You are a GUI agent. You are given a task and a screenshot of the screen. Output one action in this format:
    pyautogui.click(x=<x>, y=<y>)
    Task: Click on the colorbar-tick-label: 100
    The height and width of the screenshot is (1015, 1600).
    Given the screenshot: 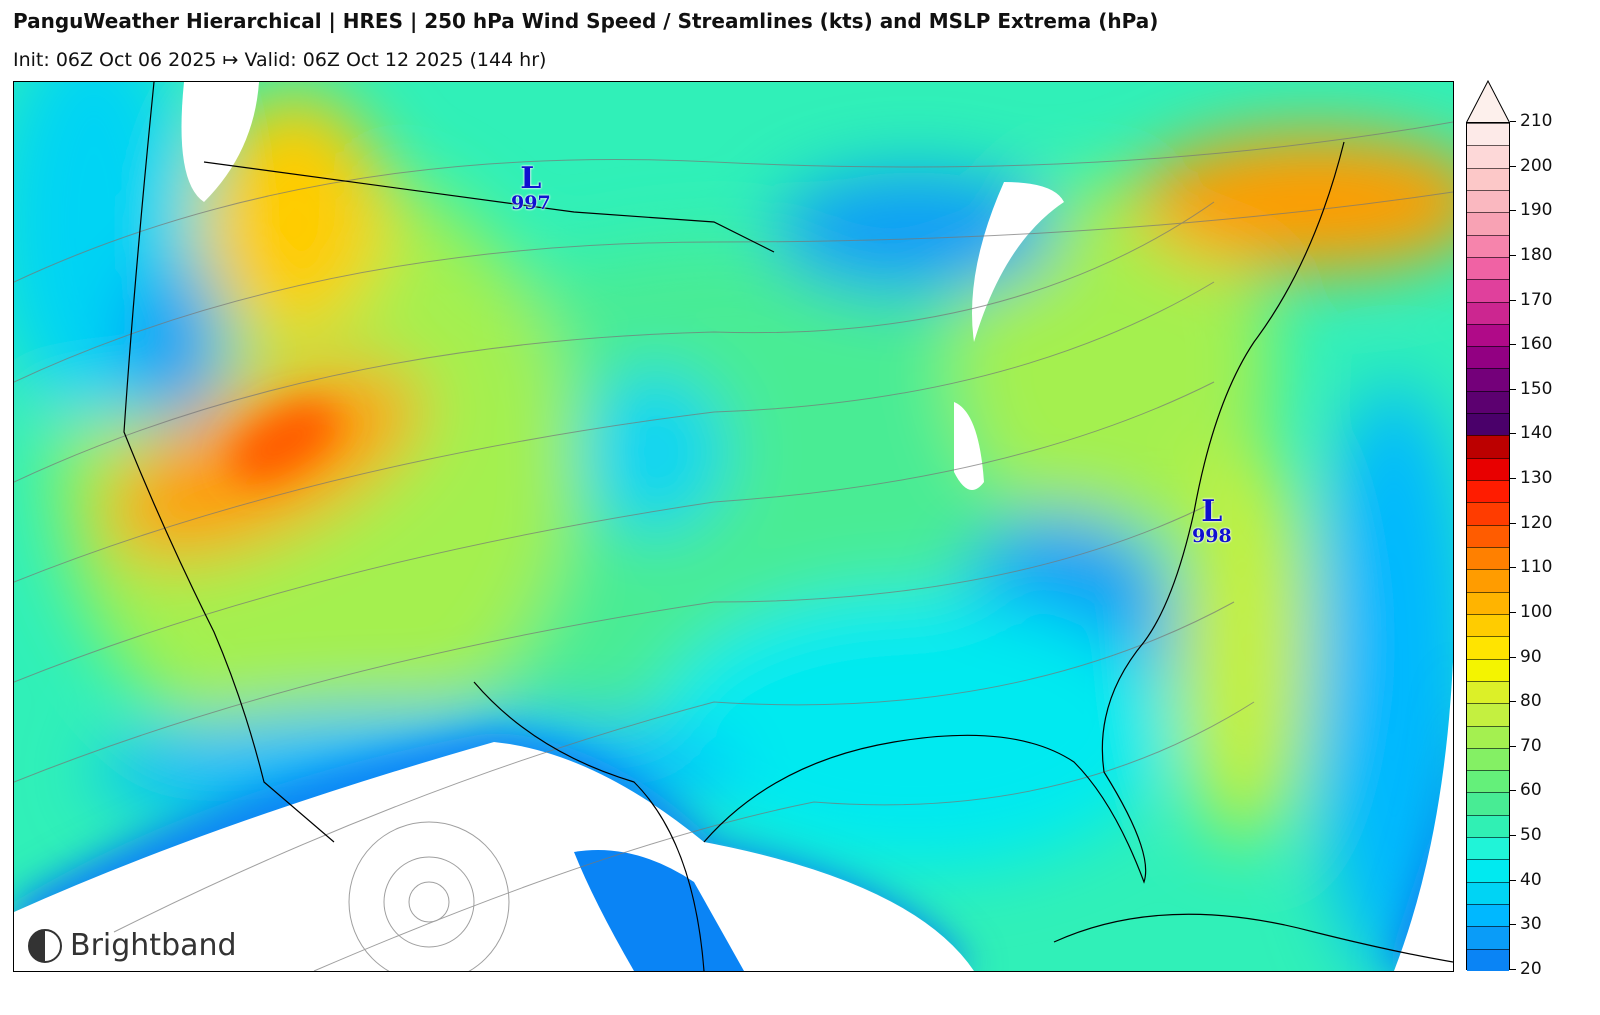 What is the action you would take?
    pyautogui.click(x=1531, y=612)
    